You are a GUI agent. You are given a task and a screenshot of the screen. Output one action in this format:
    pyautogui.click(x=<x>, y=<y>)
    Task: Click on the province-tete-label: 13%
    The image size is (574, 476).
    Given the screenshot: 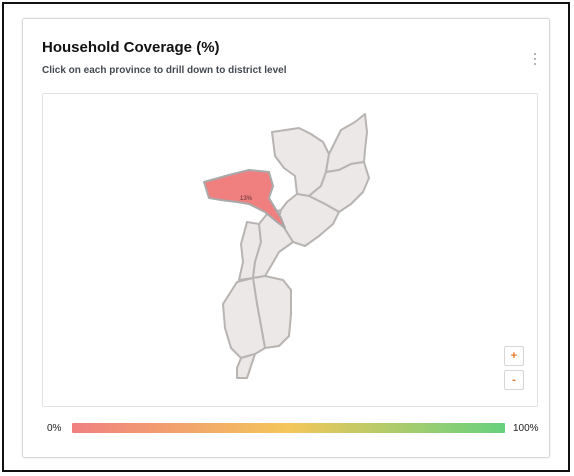 What is the action you would take?
    pyautogui.click(x=246, y=199)
    